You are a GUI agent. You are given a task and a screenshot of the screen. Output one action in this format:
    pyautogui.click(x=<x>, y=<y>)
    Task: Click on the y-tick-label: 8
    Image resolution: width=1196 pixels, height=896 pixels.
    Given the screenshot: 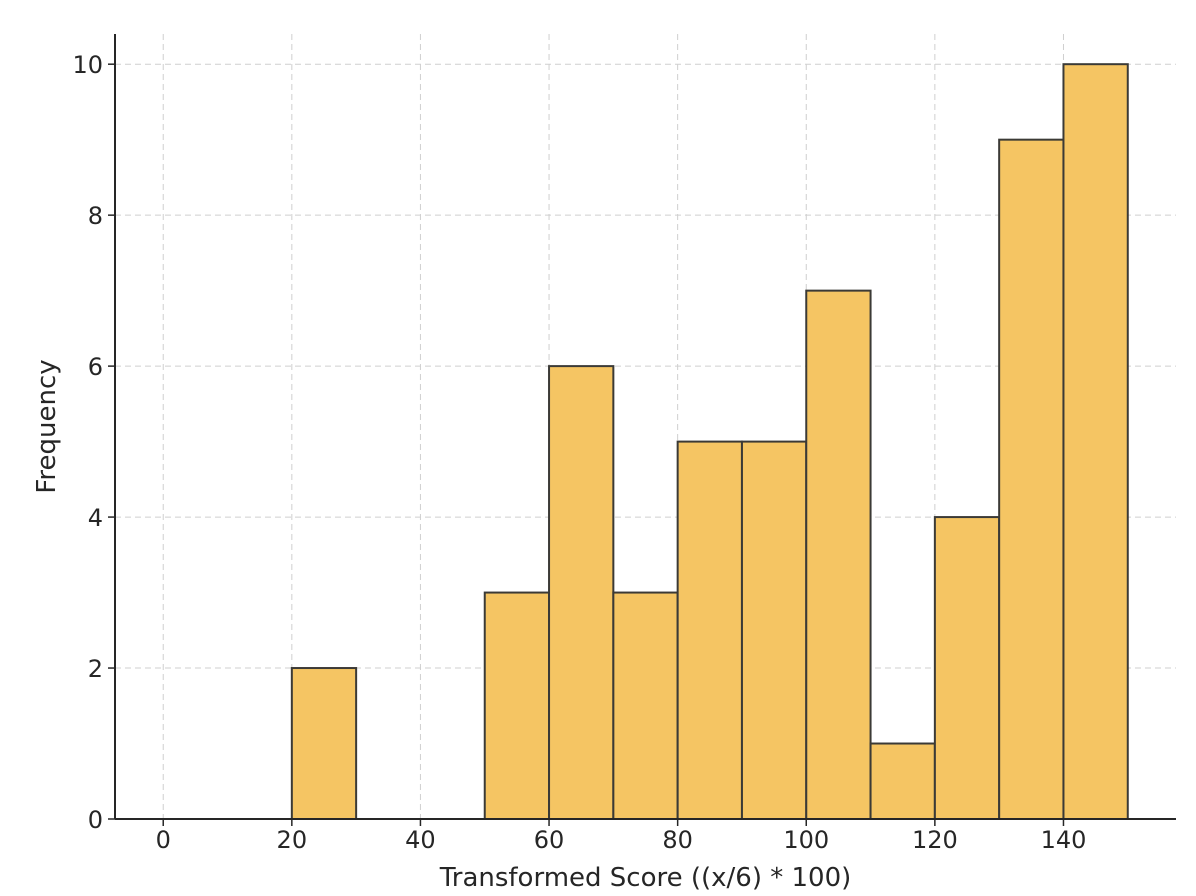 What is the action you would take?
    pyautogui.click(x=95, y=216)
    